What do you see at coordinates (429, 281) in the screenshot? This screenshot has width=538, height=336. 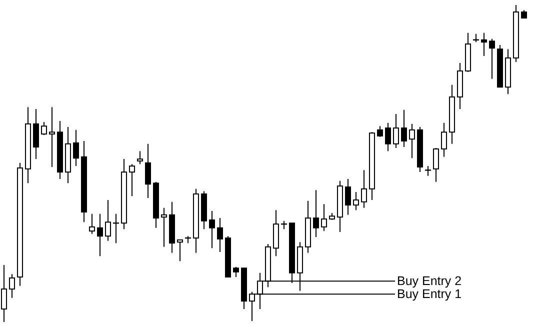 I see `ref-line-label: Buy Entry 2` at bounding box center [429, 281].